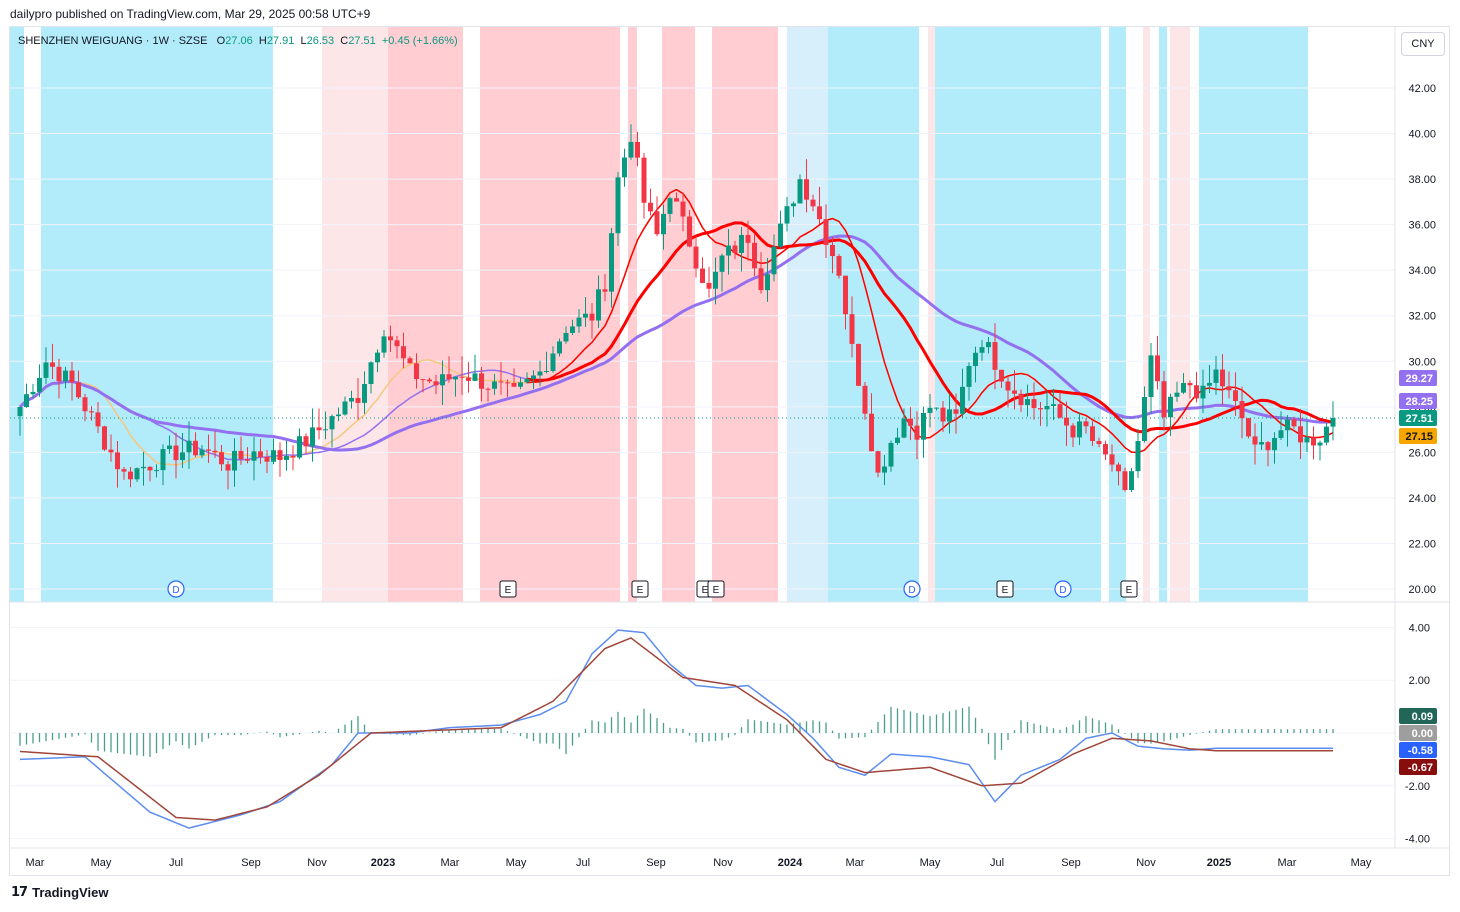 This screenshot has height=912, width=1460. Describe the element at coordinates (1423, 44) in the screenshot. I see `currency-button: CNY` at that location.